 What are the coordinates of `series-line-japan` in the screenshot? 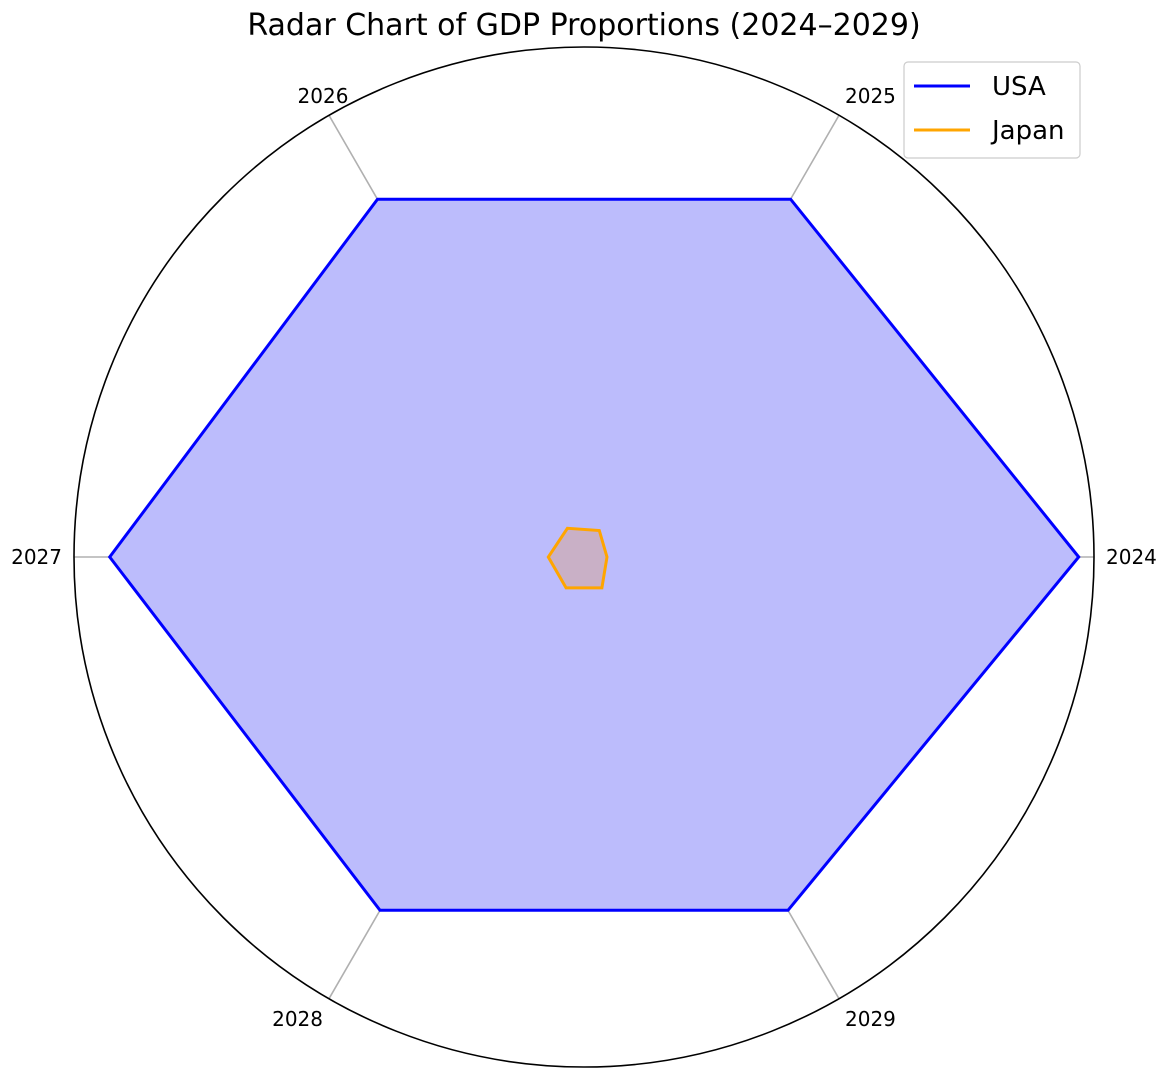 It's located at (577, 558).